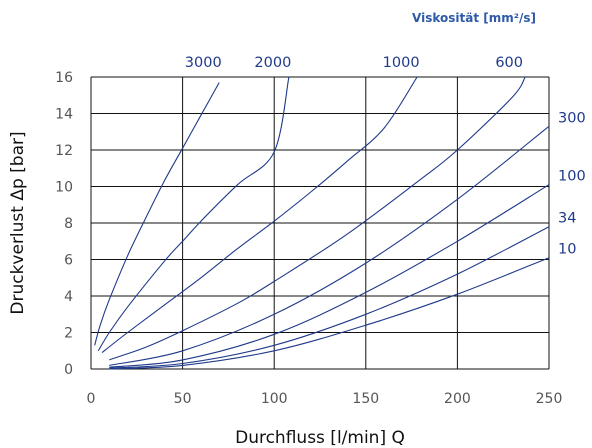  What do you see at coordinates (567, 250) in the screenshot?
I see `series-label-10: 10` at bounding box center [567, 250].